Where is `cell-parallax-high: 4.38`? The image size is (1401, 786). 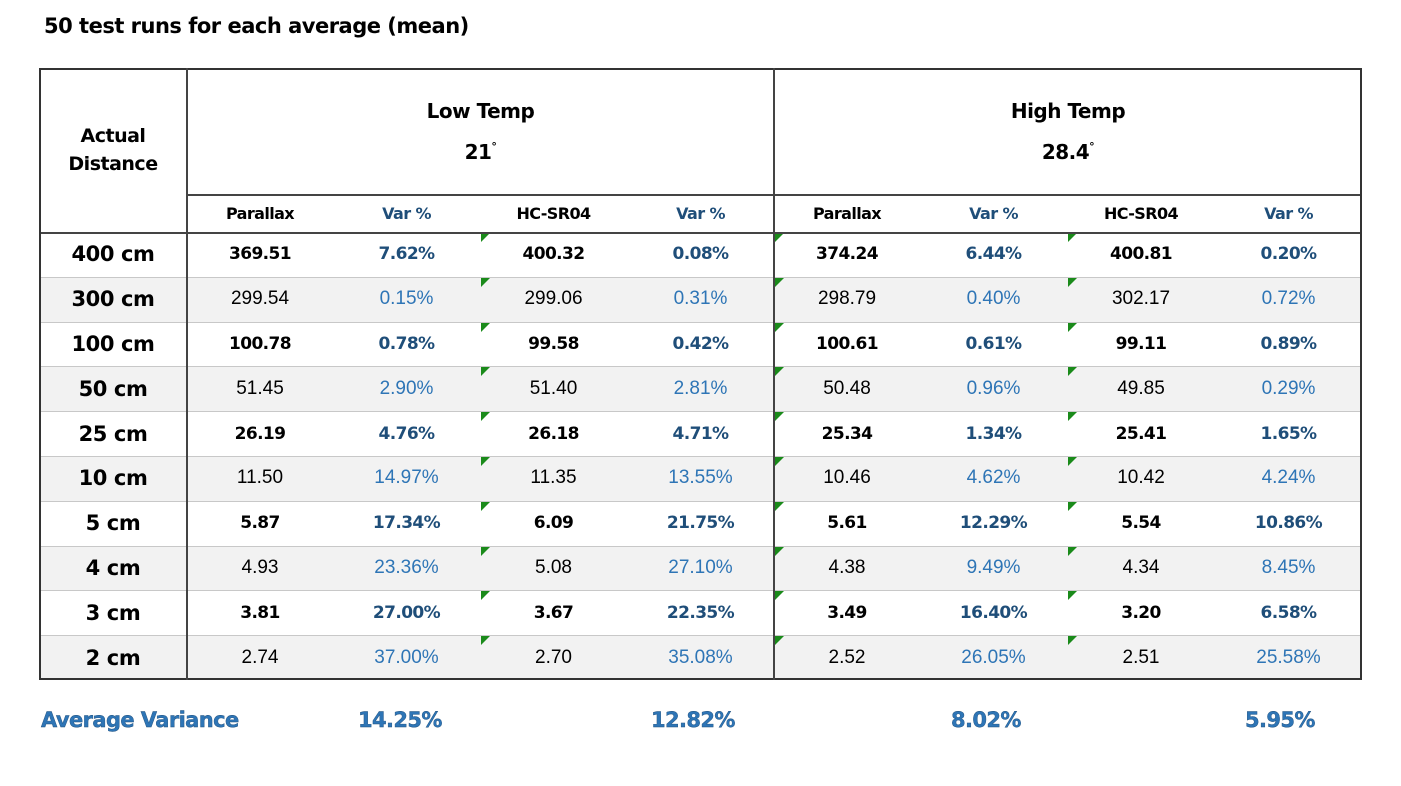 cell-parallax-high: 4.38 is located at coordinates (847, 568).